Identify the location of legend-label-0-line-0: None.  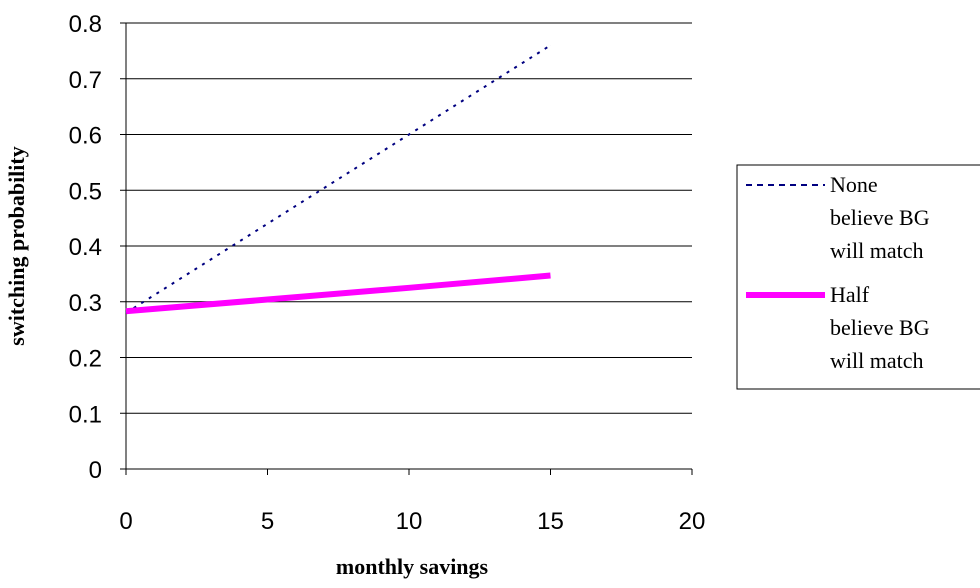
(854, 184).